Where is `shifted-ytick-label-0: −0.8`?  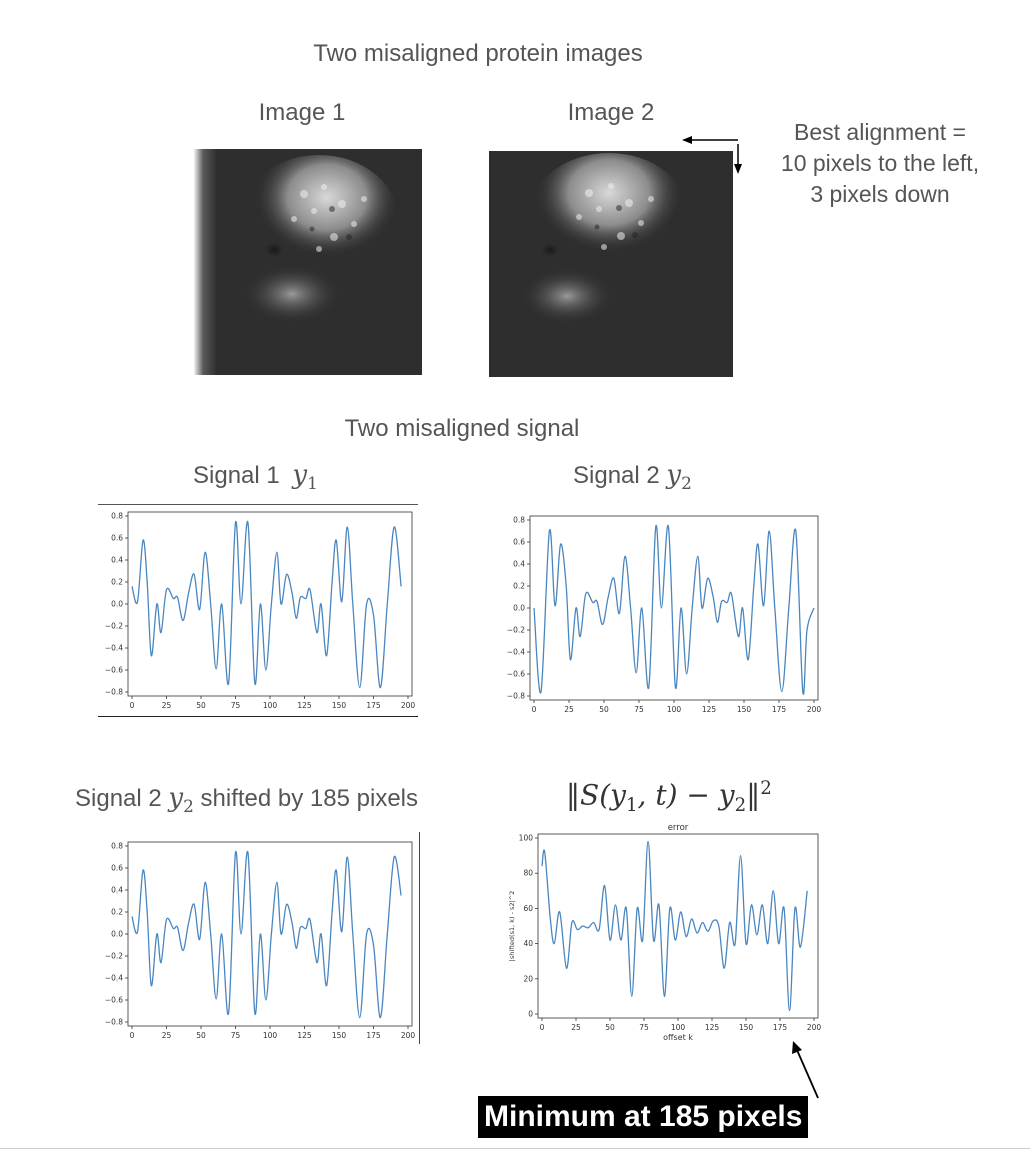
shifted-ytick-label-0: −0.8 is located at coordinates (114, 1022).